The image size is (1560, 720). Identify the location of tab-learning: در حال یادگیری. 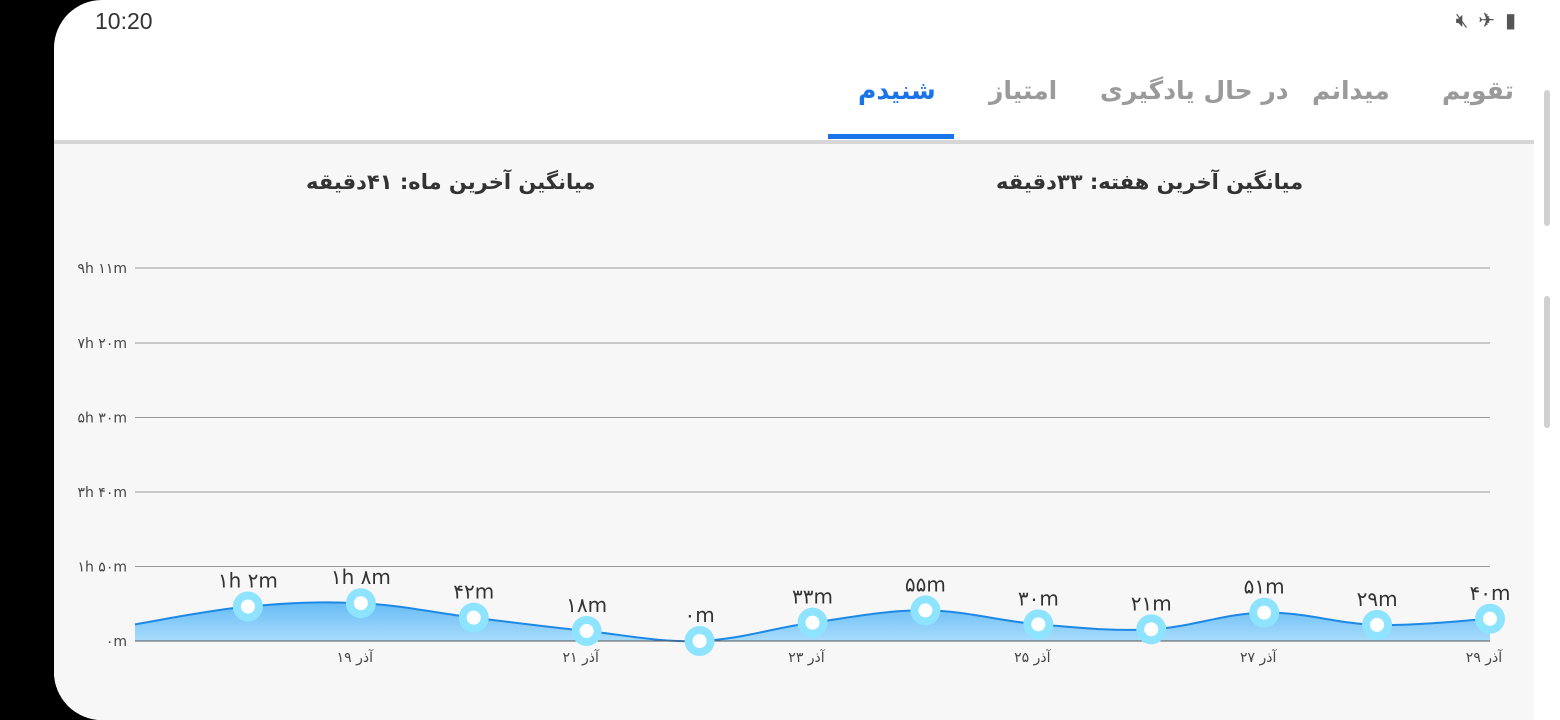
(1194, 90).